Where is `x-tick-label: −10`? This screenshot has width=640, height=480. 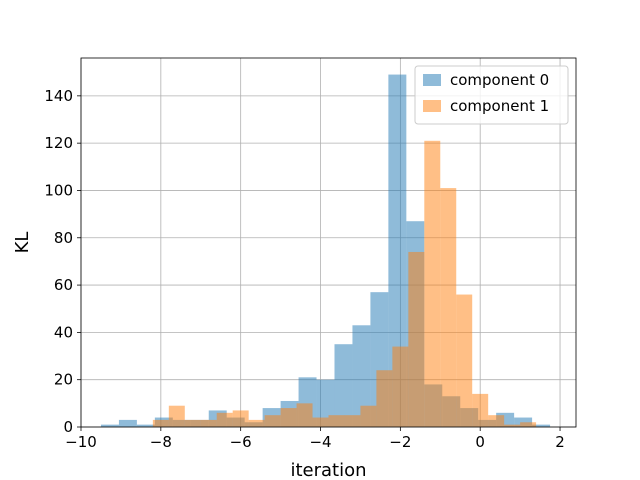 x-tick-label: −10 is located at coordinates (81, 442).